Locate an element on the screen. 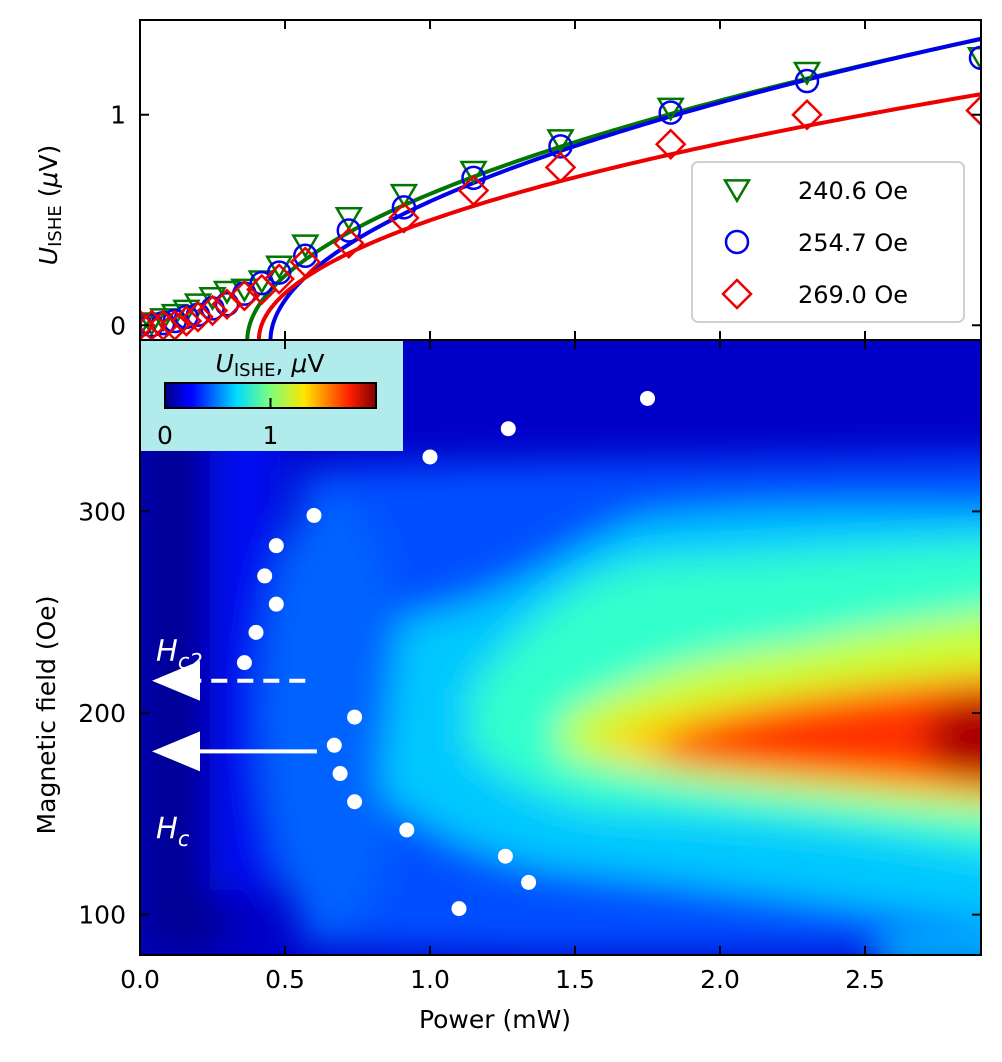  top-ylabel-sub: ISHE is located at coordinates (55, 226).